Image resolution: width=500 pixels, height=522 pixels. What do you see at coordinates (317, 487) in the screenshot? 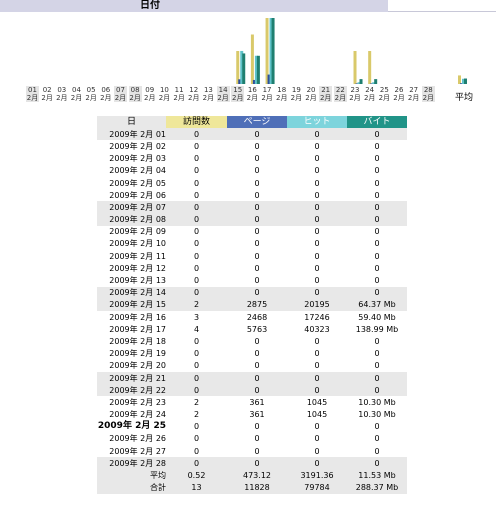
I see `cell-total-3: 79784` at bounding box center [317, 487].